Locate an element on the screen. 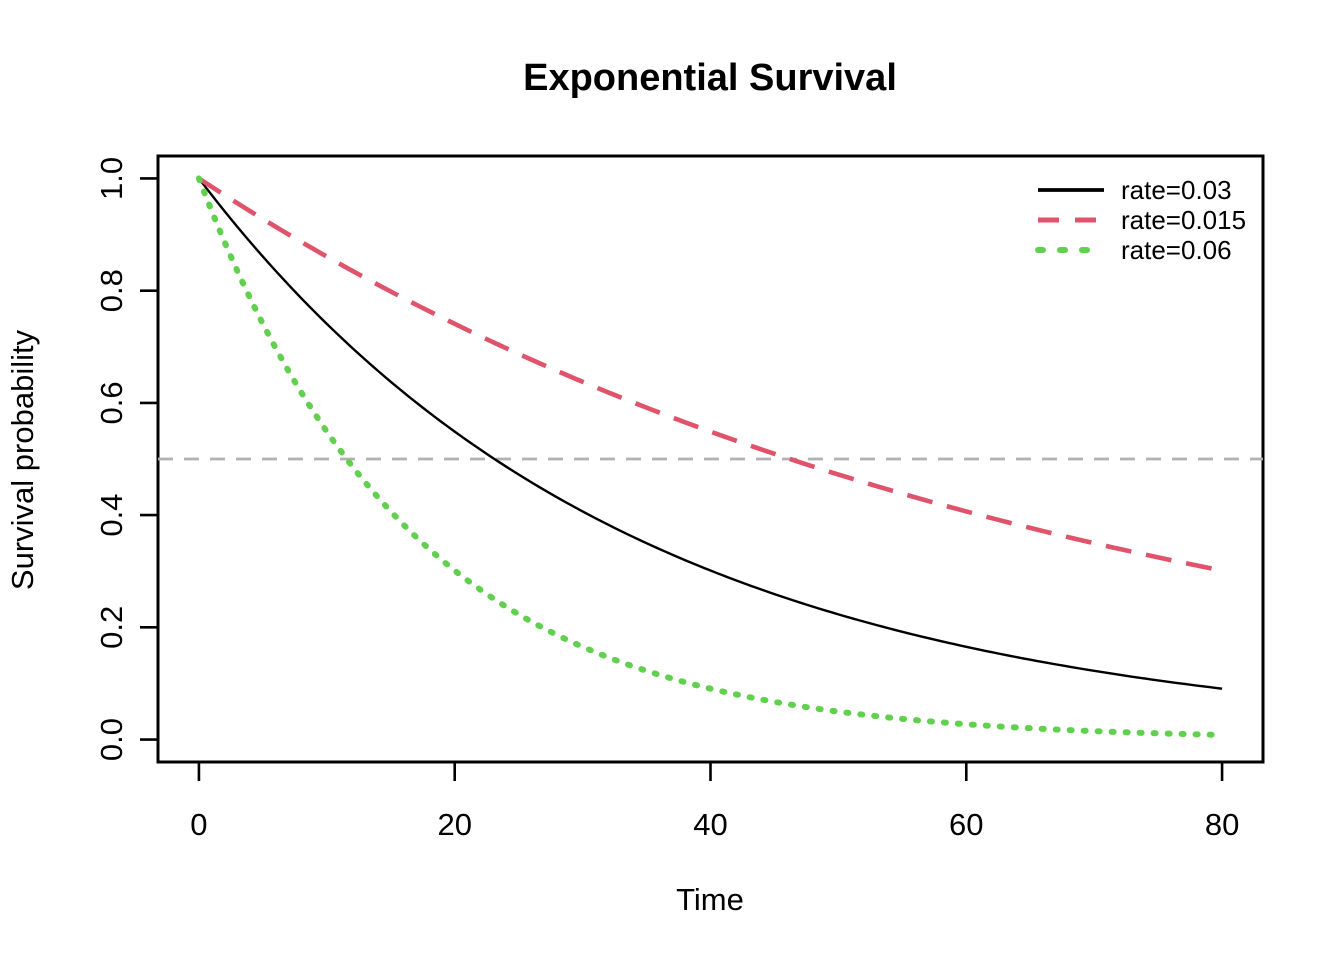 The image size is (1344, 960). x-tick-label: 40 is located at coordinates (710, 824).